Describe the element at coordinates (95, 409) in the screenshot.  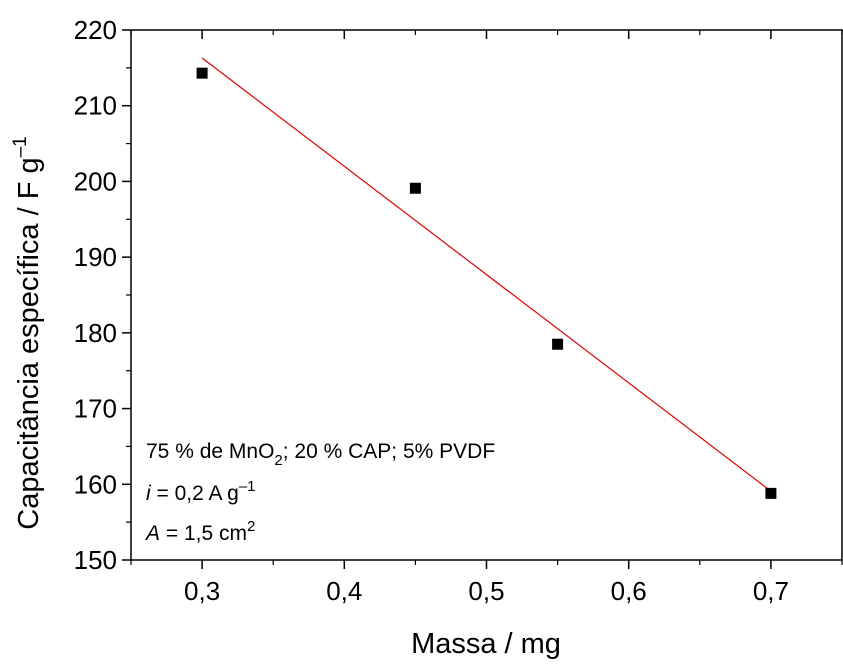
I see `y-tick-label: 170` at that location.